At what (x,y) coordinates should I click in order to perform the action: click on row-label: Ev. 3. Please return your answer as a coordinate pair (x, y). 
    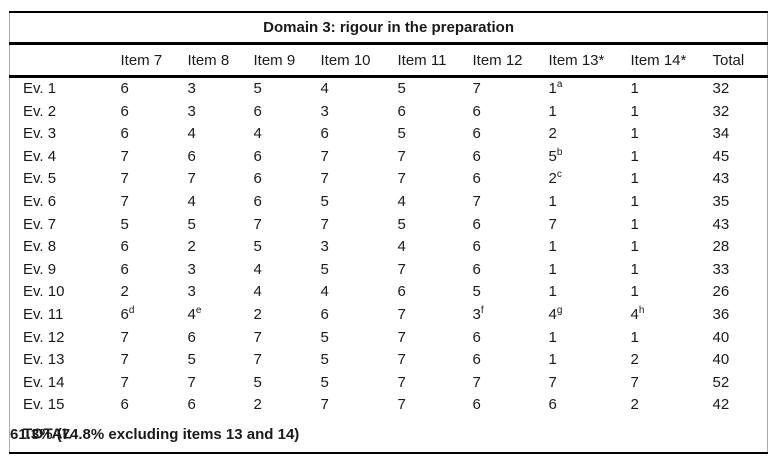
    Looking at the image, I should click on (40, 134).